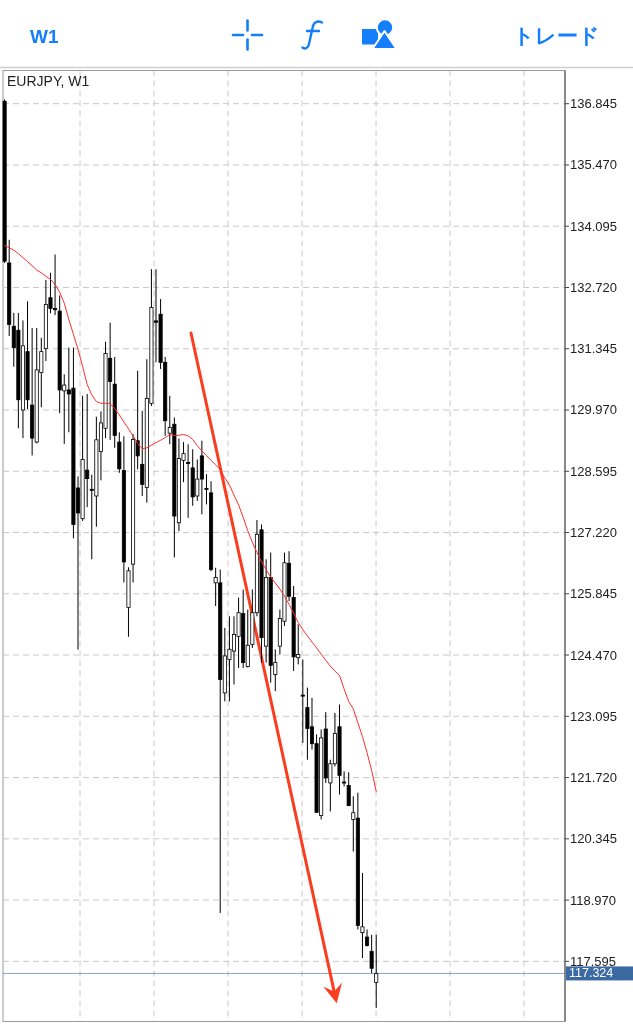  Describe the element at coordinates (593, 226) in the screenshot. I see `y-tick-label: 134.095` at that location.